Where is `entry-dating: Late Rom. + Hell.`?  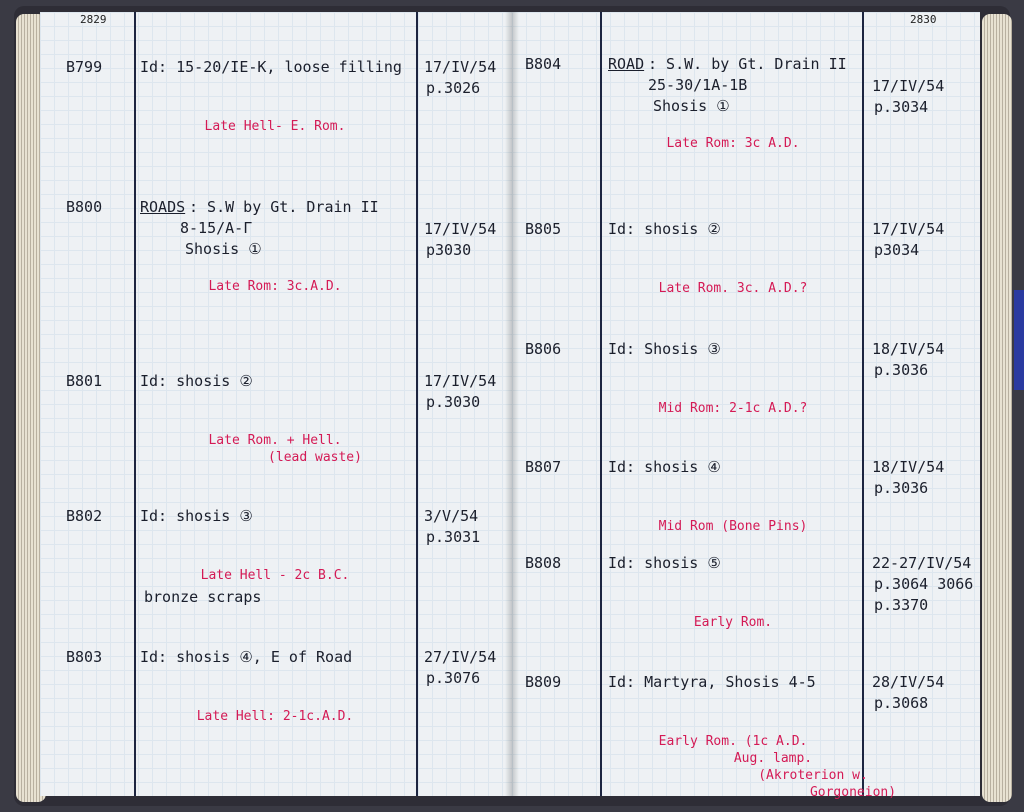
entry-dating: Late Rom. + Hell. is located at coordinates (275, 440).